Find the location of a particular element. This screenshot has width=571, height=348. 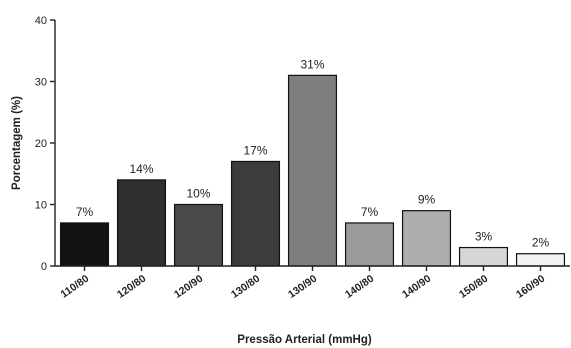

x-tick-label-160-90: 160/90 is located at coordinates (530, 287).